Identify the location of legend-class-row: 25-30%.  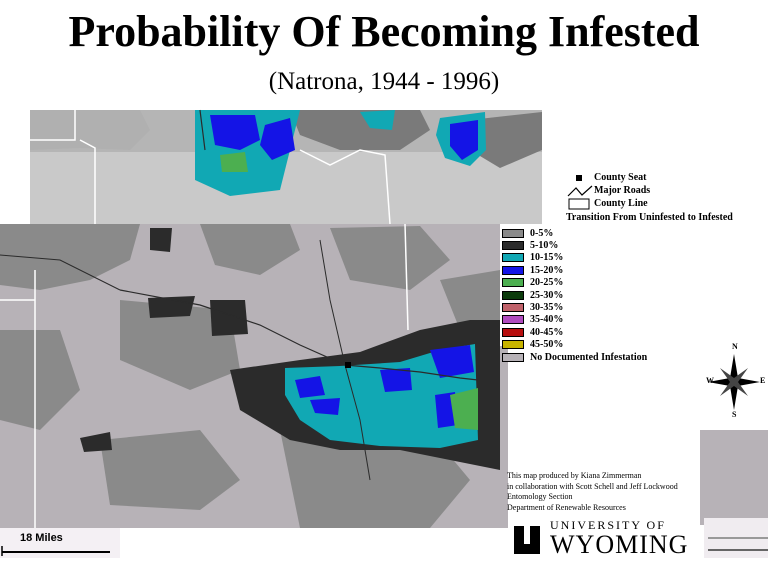
(602, 295).